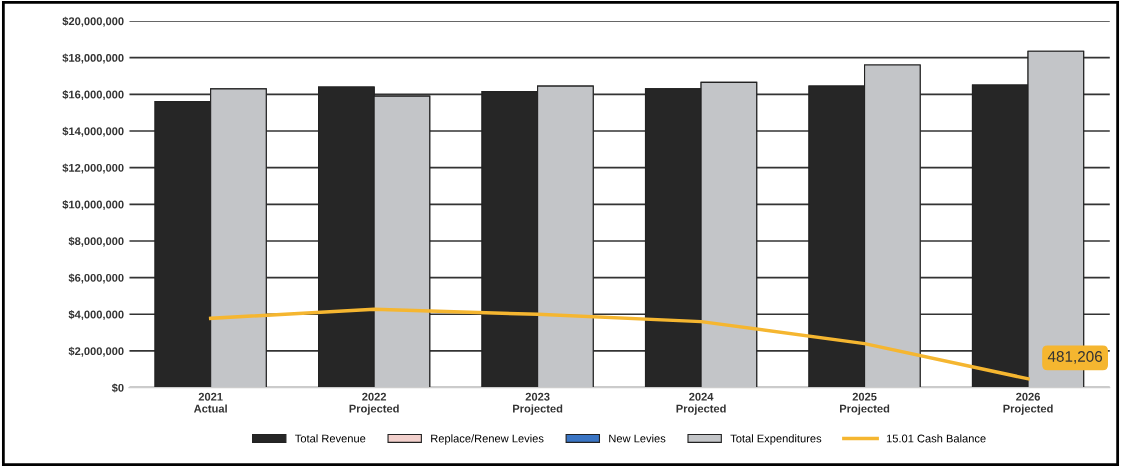 The image size is (1121, 467). I want to click on data-label: 481,206, so click(1075, 357).